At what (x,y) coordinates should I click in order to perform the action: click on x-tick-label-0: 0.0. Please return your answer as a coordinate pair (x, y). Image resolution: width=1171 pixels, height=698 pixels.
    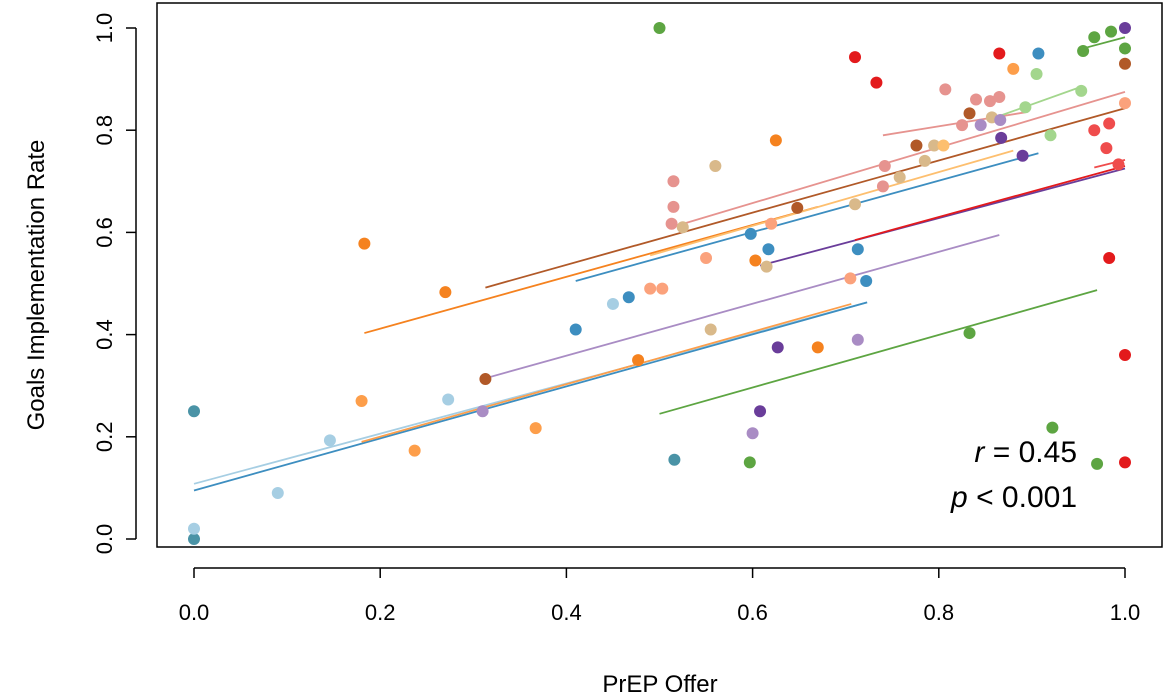
    Looking at the image, I should click on (194, 612).